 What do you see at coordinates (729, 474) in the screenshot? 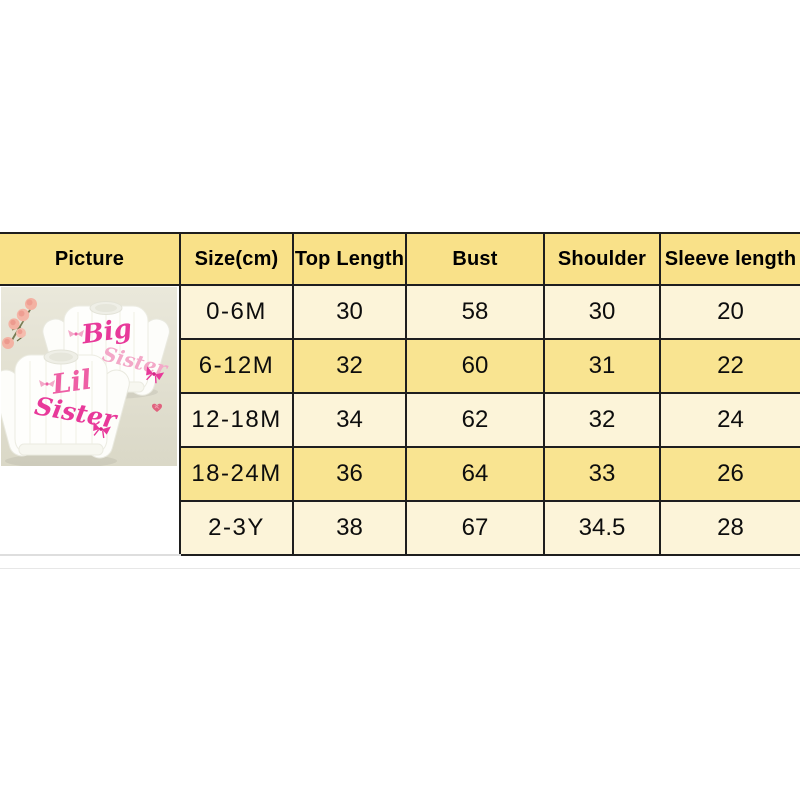
I see `sleeve-cell: 26` at bounding box center [729, 474].